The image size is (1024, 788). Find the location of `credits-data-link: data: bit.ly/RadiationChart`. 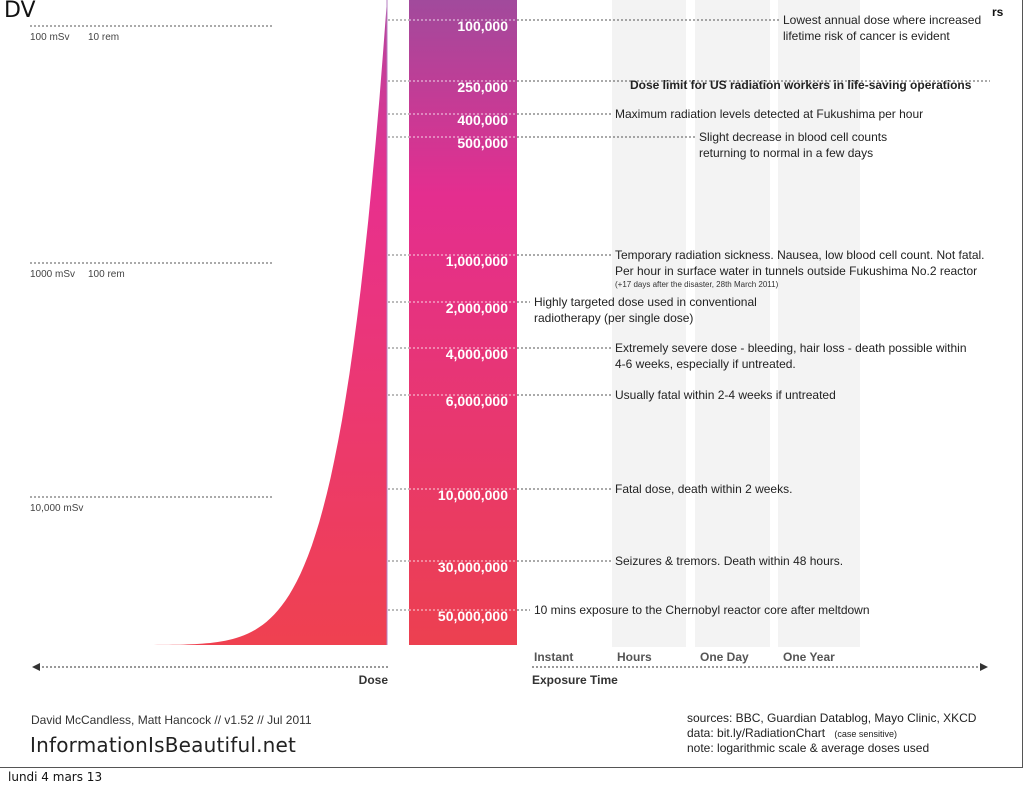

credits-data-link: data: bit.ly/RadiationChart is located at coordinates (756, 733).